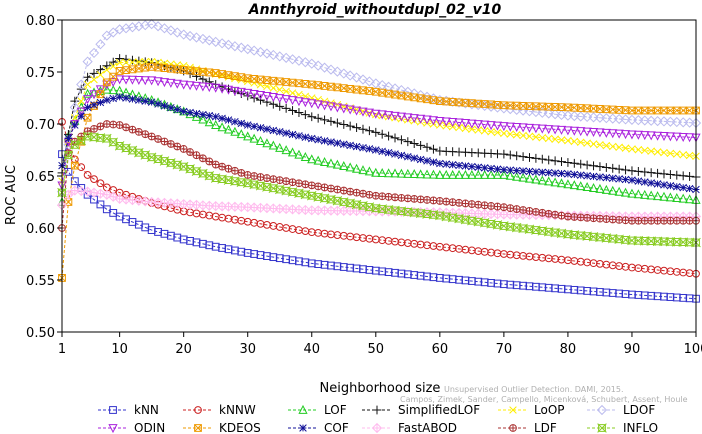 Image resolution: width=702 pixels, height=434 pixels. I want to click on x-tick-label: 100, so click(693, 349).